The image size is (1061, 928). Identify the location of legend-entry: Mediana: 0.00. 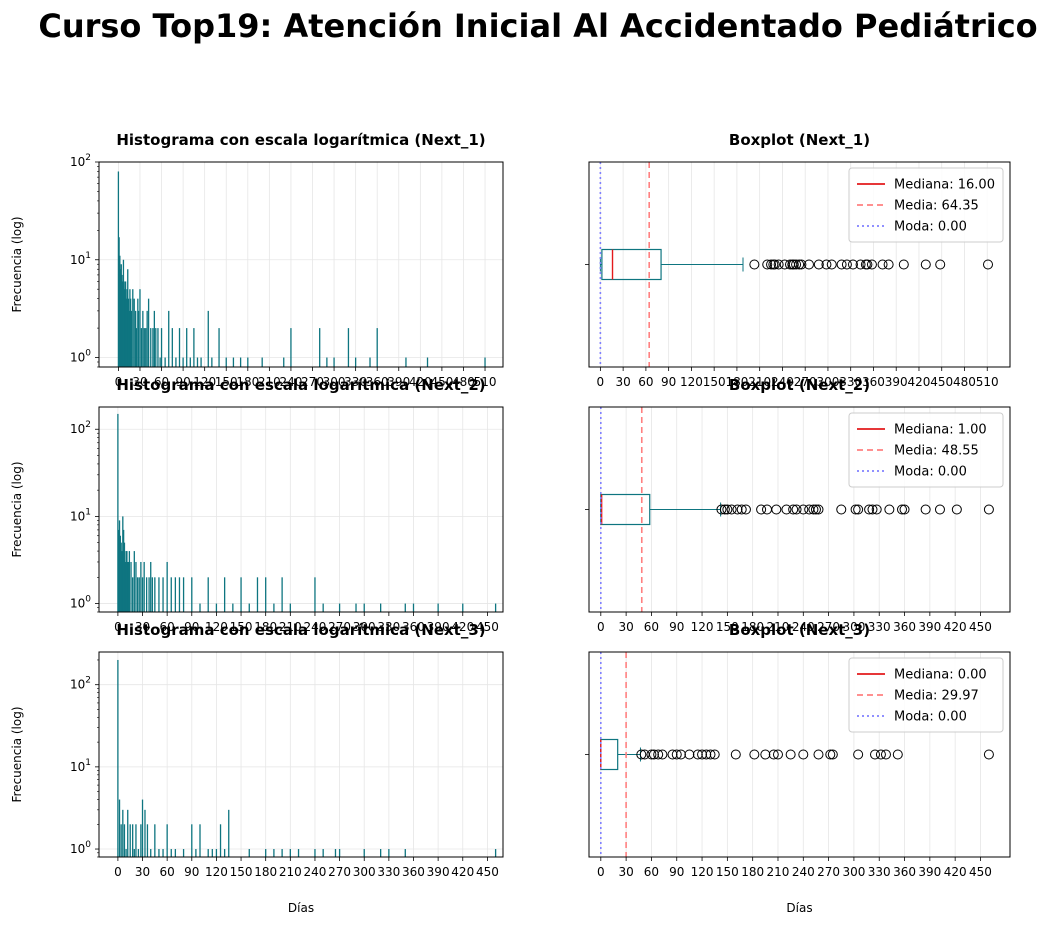
(940, 675).